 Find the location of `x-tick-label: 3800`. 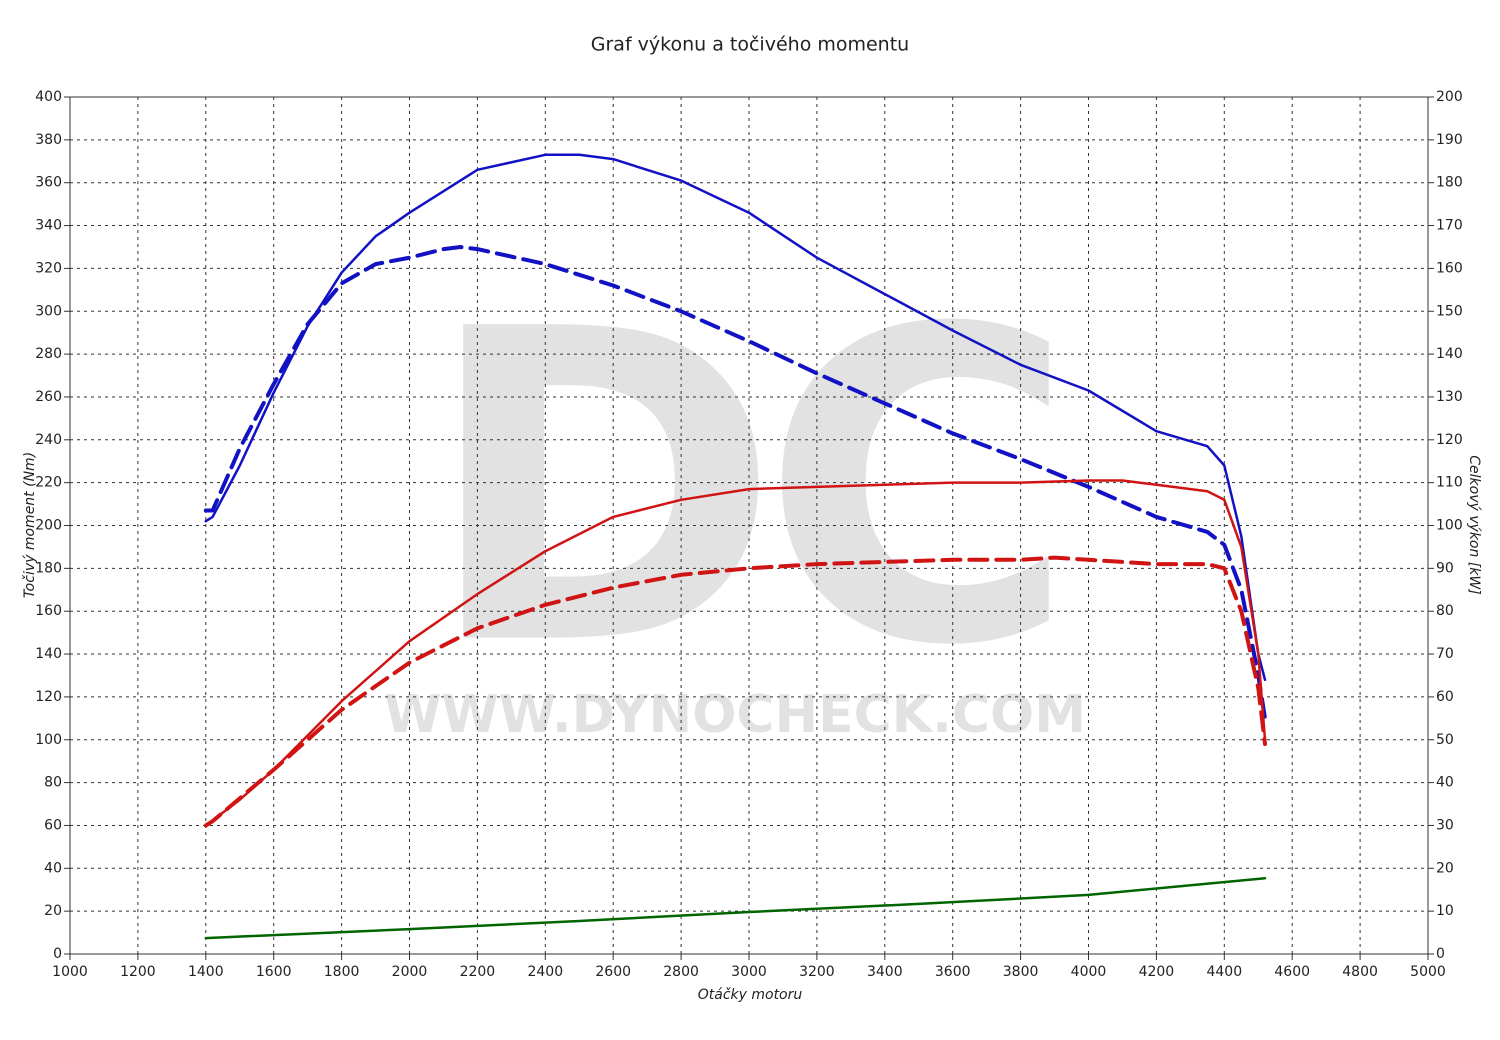

x-tick-label: 3800 is located at coordinates (1021, 972).